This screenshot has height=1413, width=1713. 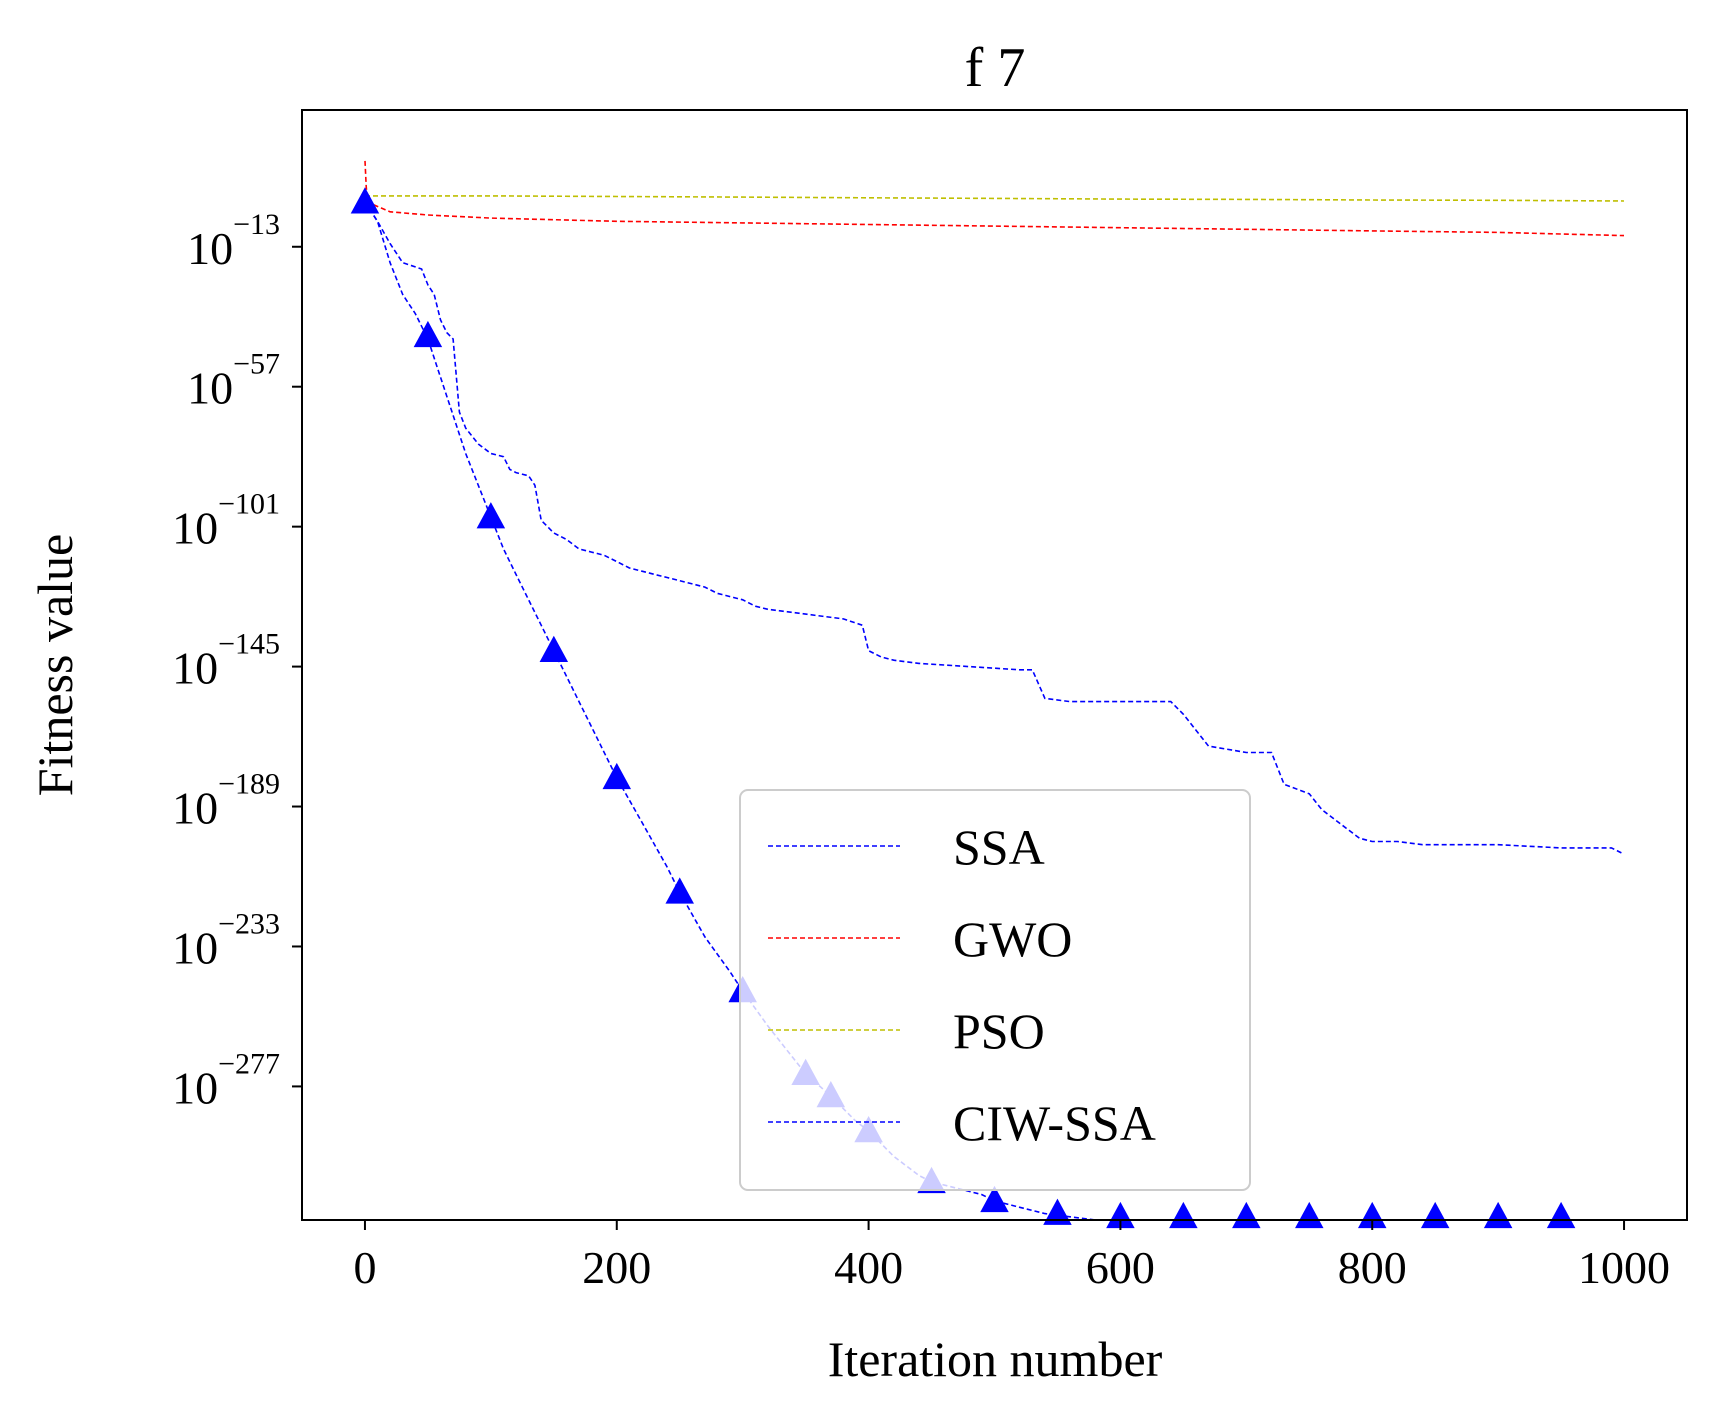 I want to click on y-tick-label: 10−277, so click(x=226, y=1080).